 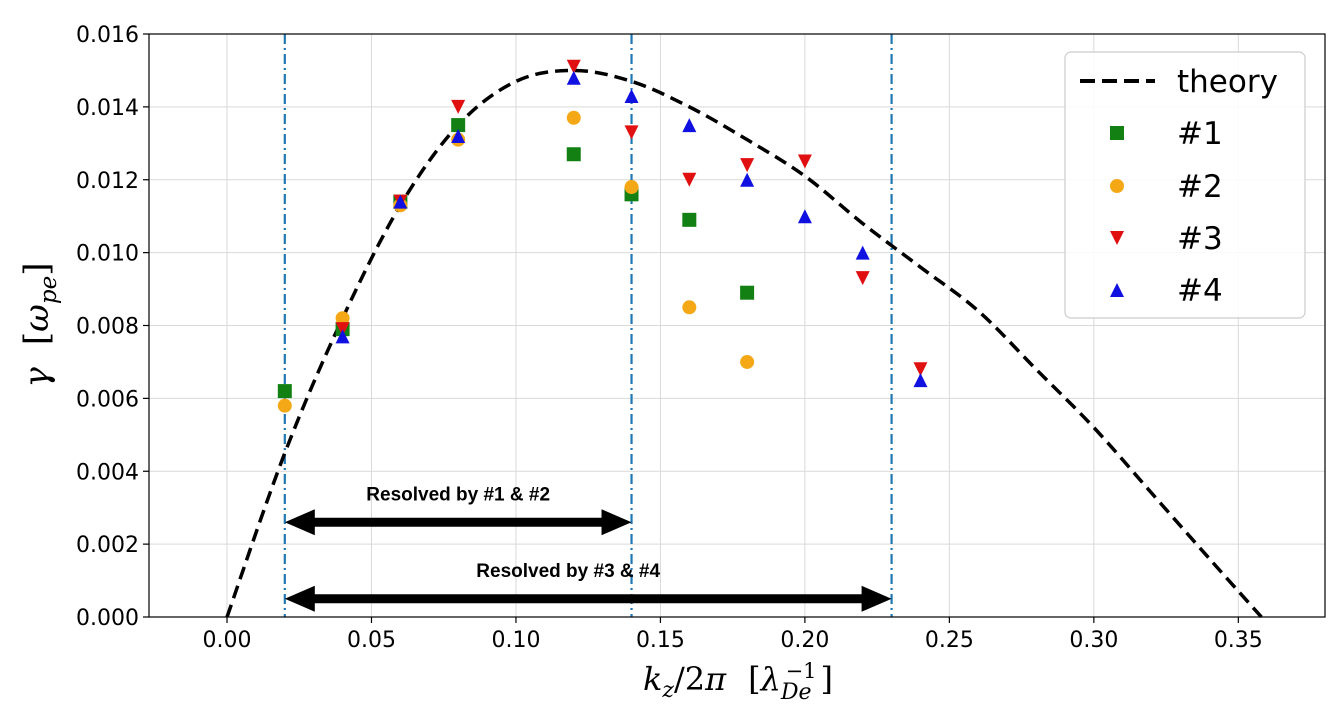 What do you see at coordinates (1200, 239) in the screenshot?
I see `legend-label: #3` at bounding box center [1200, 239].